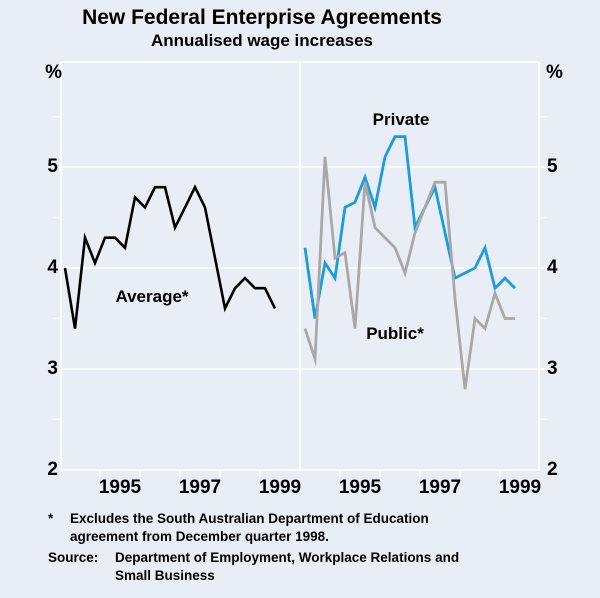 The image size is (600, 598). I want to click on y-label-right-3: 3, so click(552, 368).